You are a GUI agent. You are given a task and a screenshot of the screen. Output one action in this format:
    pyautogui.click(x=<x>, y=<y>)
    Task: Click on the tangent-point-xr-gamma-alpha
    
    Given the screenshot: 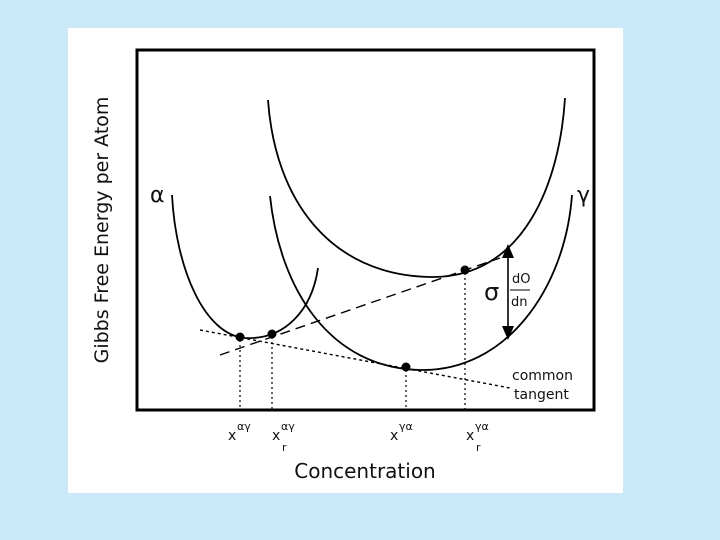 What is the action you would take?
    pyautogui.click(x=465, y=270)
    